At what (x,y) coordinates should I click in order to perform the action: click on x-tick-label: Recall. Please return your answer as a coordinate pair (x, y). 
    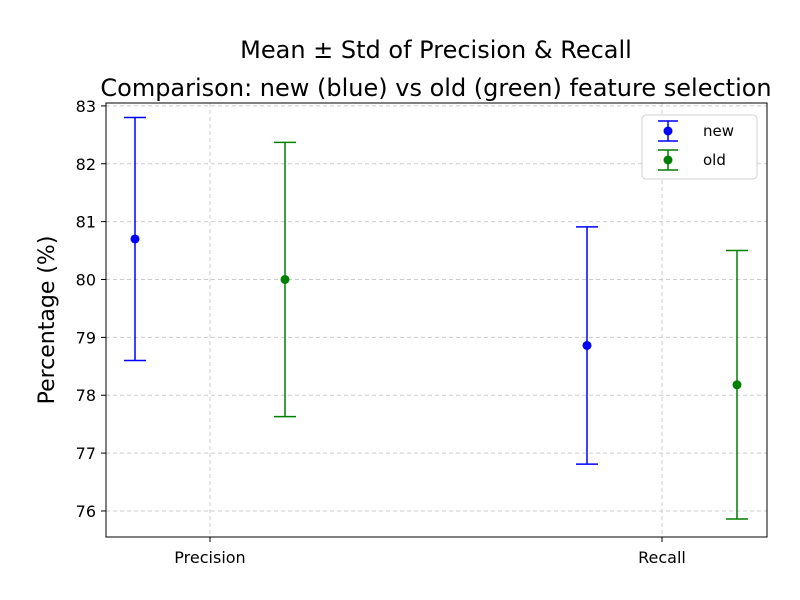
    Looking at the image, I should click on (662, 557).